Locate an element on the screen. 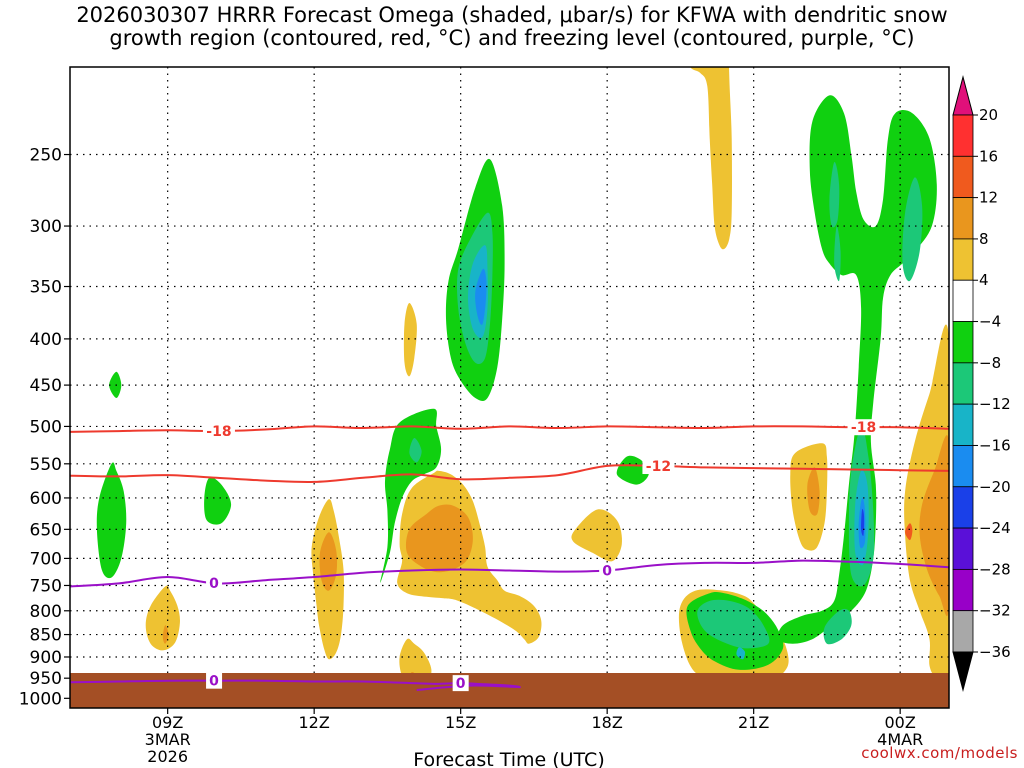 The image size is (1024, 768). y-tick-label: 350 is located at coordinates (46, 288).